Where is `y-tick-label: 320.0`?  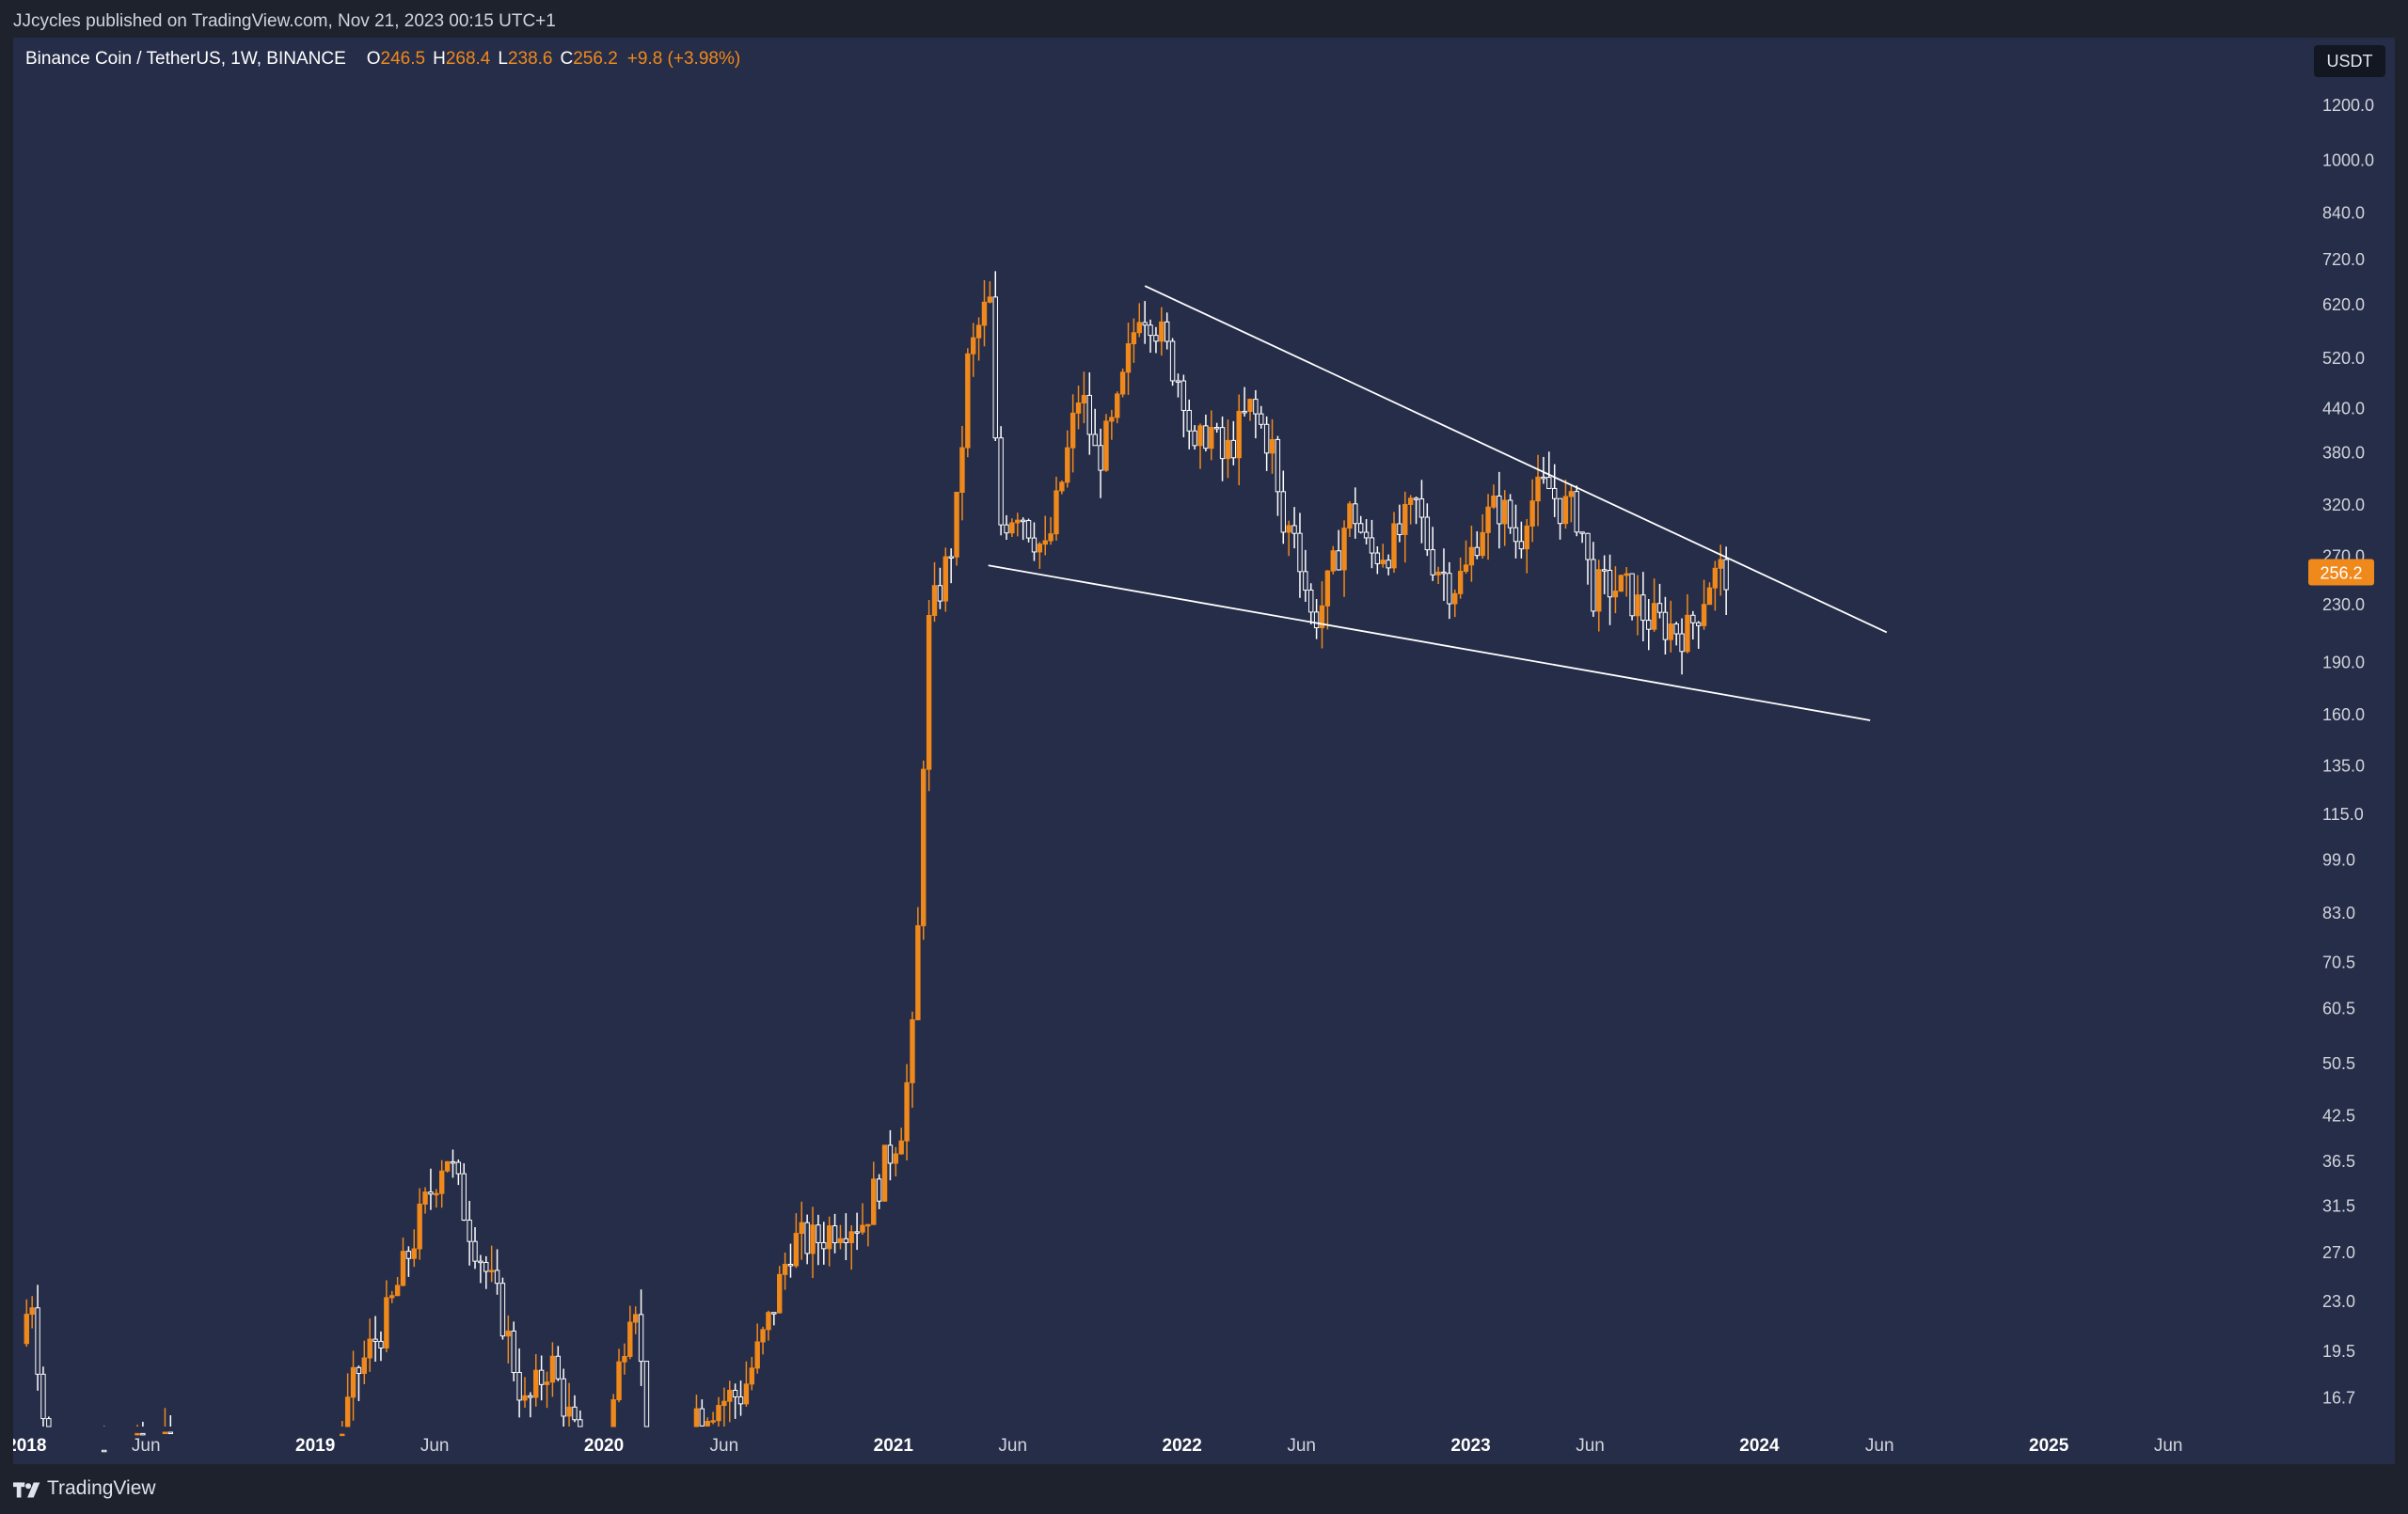 y-tick-label: 320.0 is located at coordinates (2344, 505).